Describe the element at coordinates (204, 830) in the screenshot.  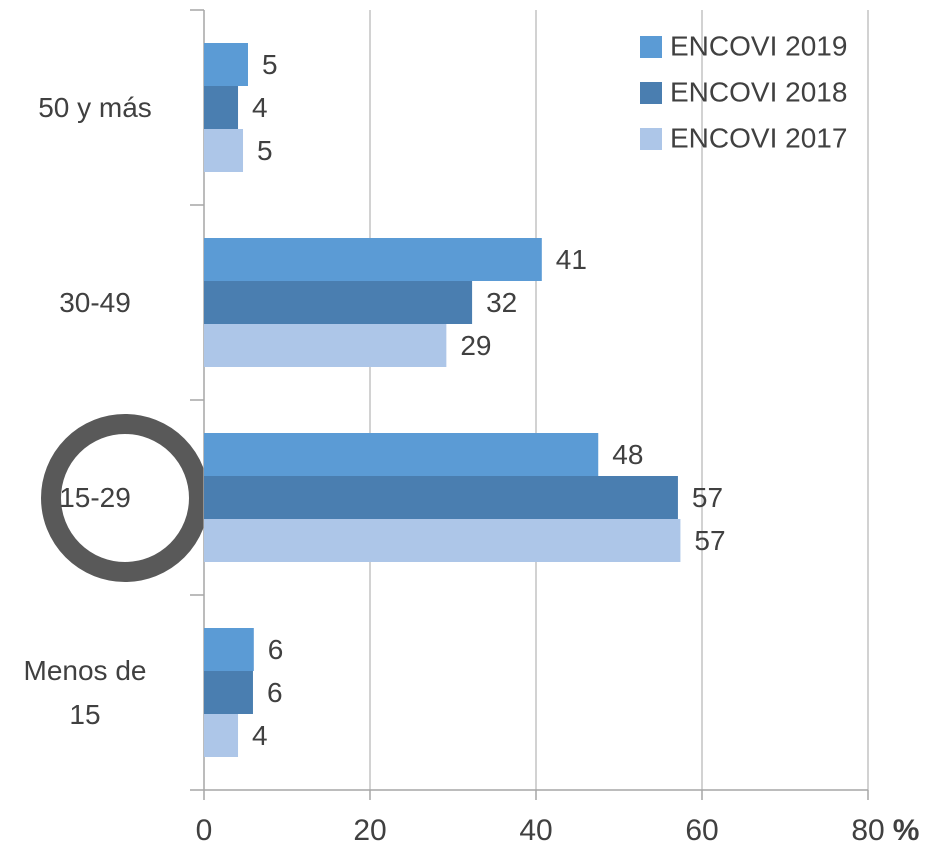
I see `x-tick-label: 0` at that location.